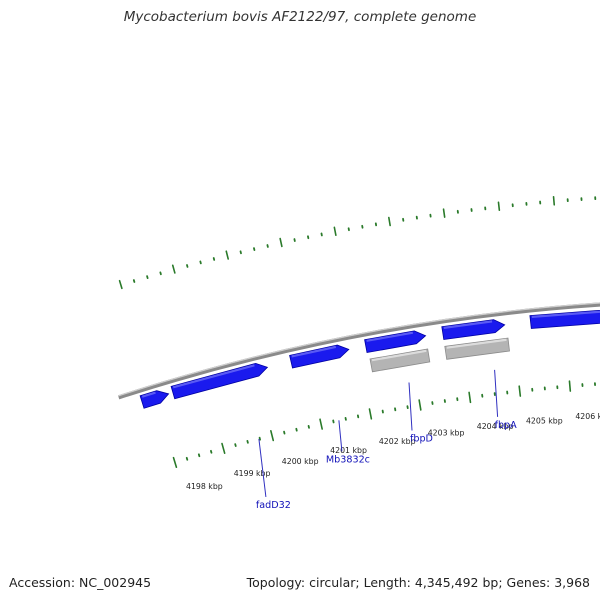  I want to click on gene-feature-fadD32, so click(219, 381).